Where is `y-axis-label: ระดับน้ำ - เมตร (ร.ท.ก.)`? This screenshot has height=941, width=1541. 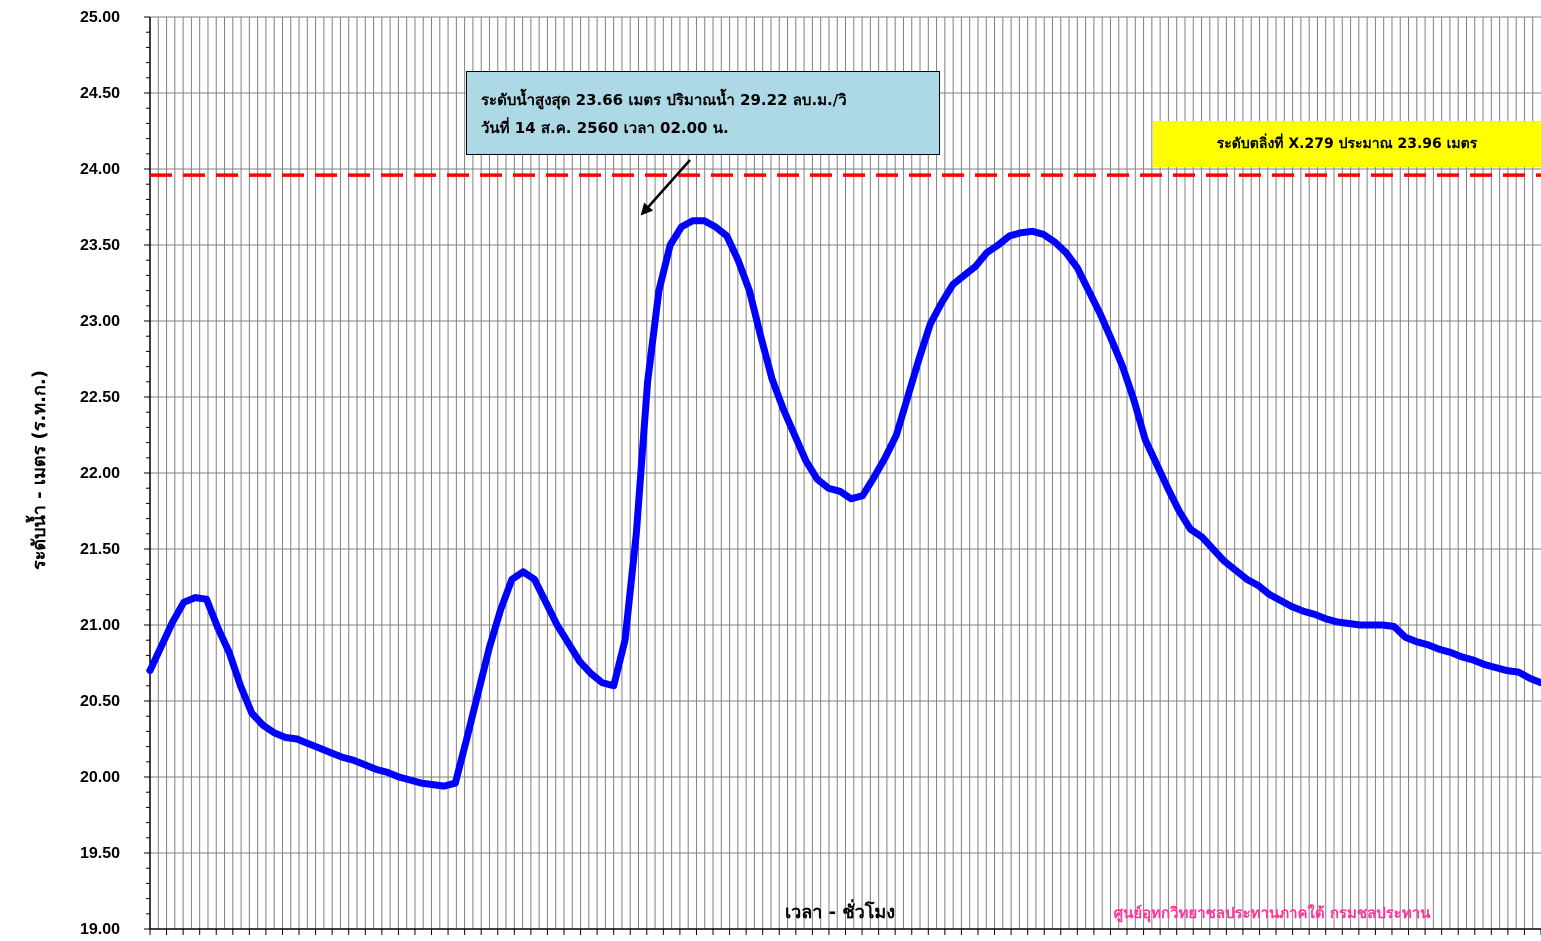 y-axis-label: ระดับน้ำ - เมตร (ร.ท.ก.) is located at coordinates (37, 470).